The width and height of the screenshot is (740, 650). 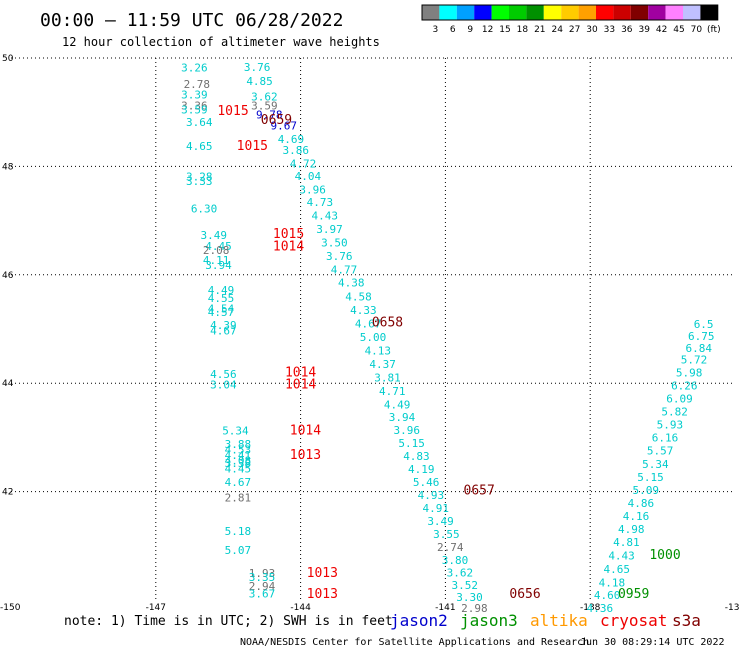 What do you see at coordinates (416, 456) in the screenshot?
I see `wave-height-value: 4.83` at bounding box center [416, 456].